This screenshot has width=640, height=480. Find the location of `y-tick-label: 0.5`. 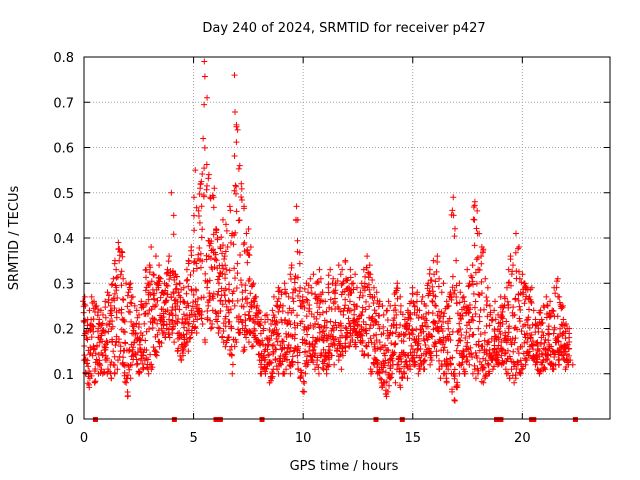

y-tick-label: 0.5 is located at coordinates (63, 194).